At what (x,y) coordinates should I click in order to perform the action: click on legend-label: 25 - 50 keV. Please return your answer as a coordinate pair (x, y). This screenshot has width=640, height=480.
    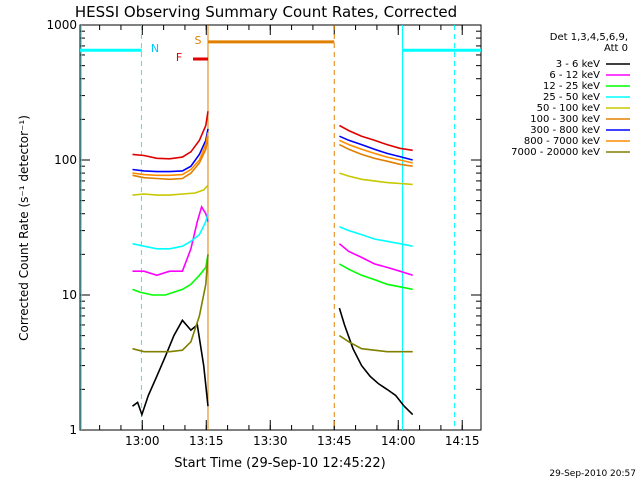
    Looking at the image, I should click on (571, 97).